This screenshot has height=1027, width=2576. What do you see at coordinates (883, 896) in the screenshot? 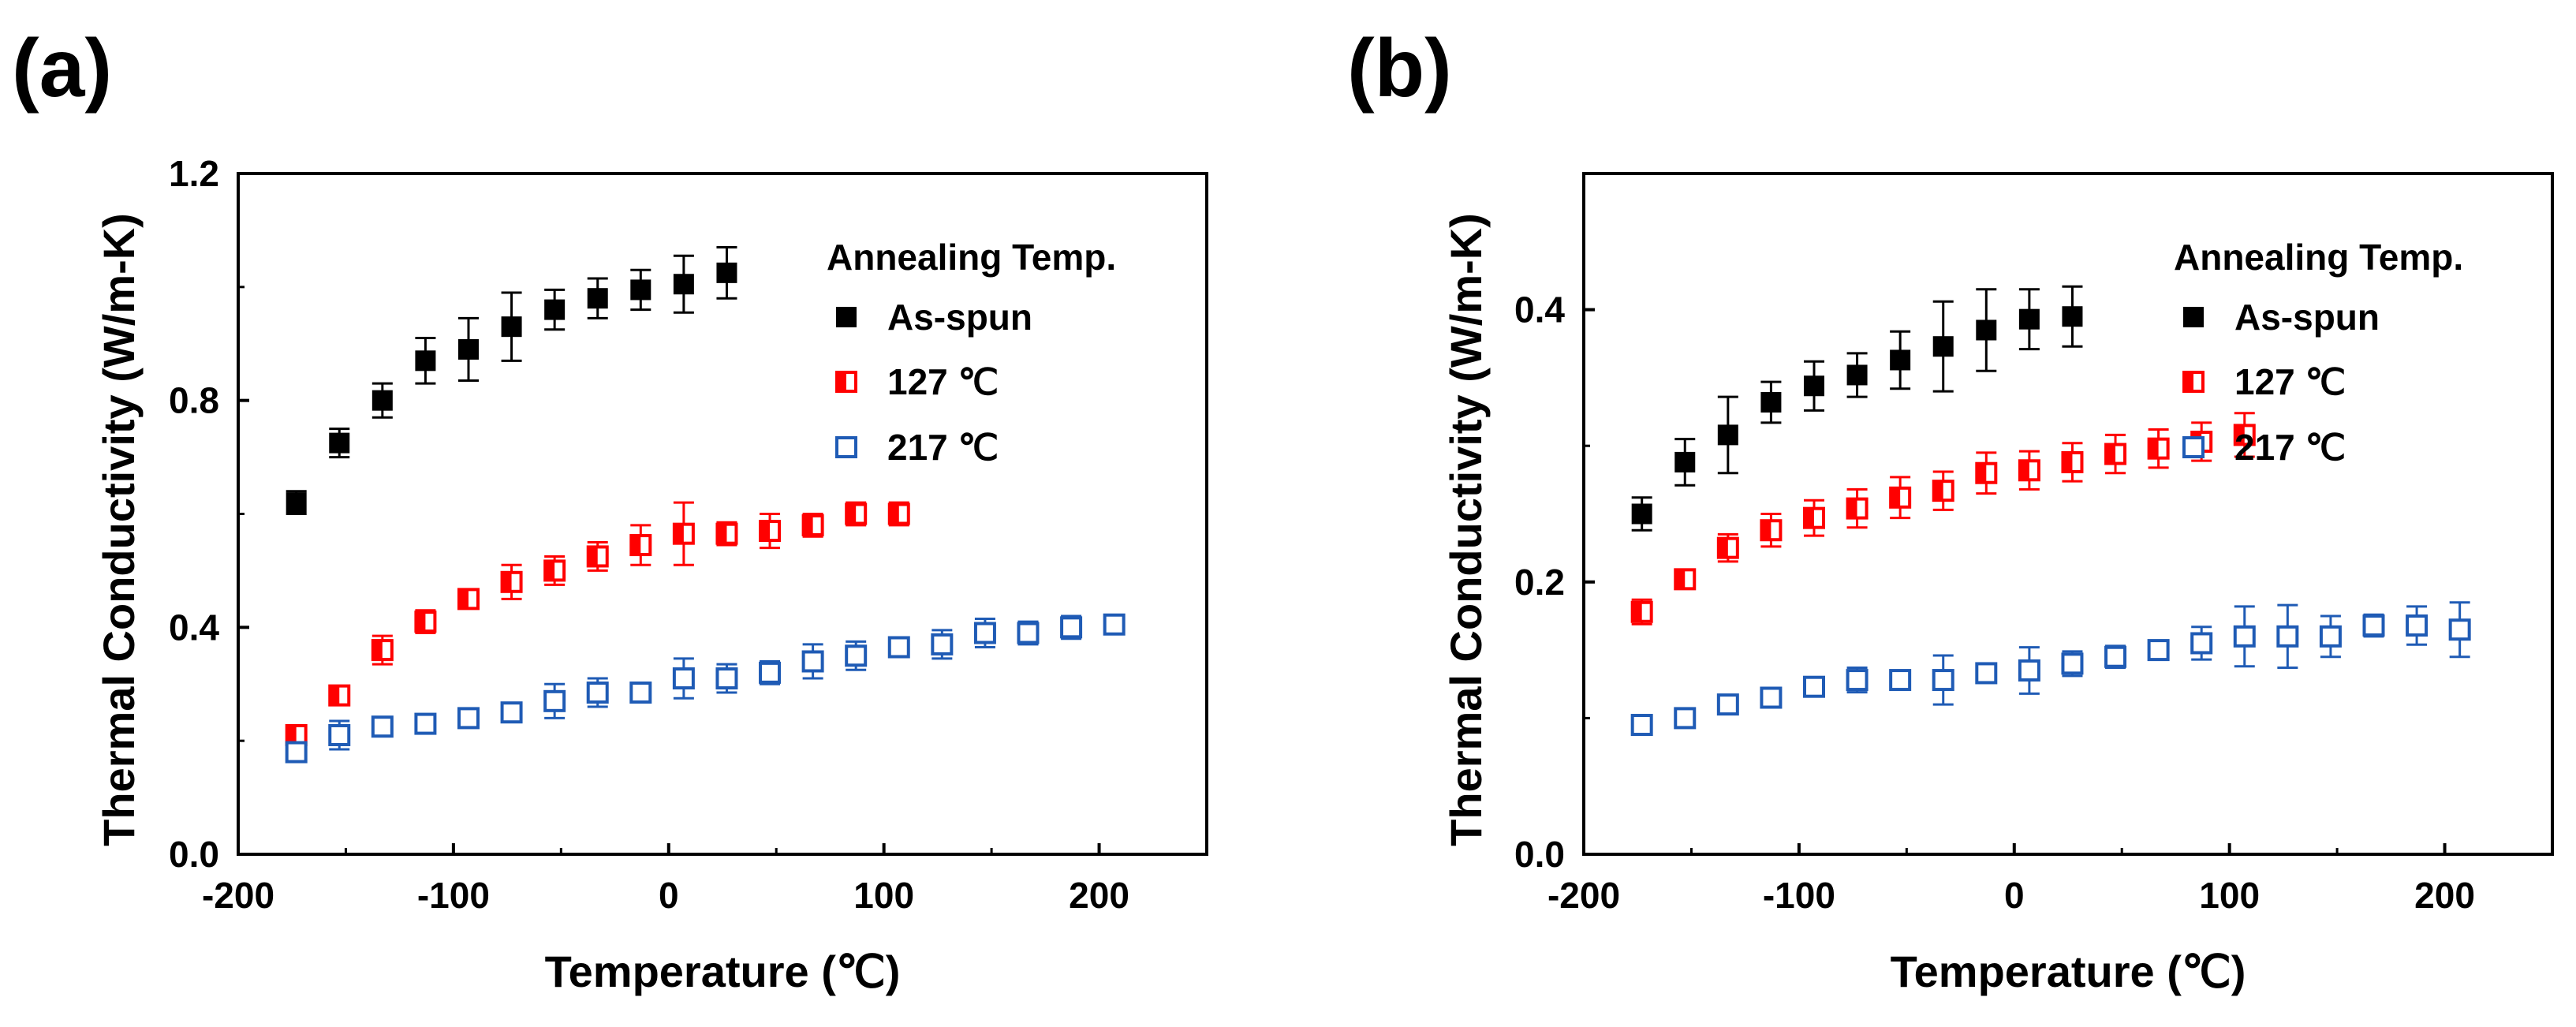
I see `x-tick-label: 100` at bounding box center [883, 896].